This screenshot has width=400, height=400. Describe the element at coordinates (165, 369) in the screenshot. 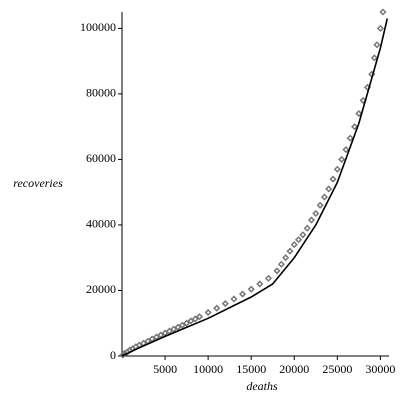

I see `x-tick-label: 5000` at that location.